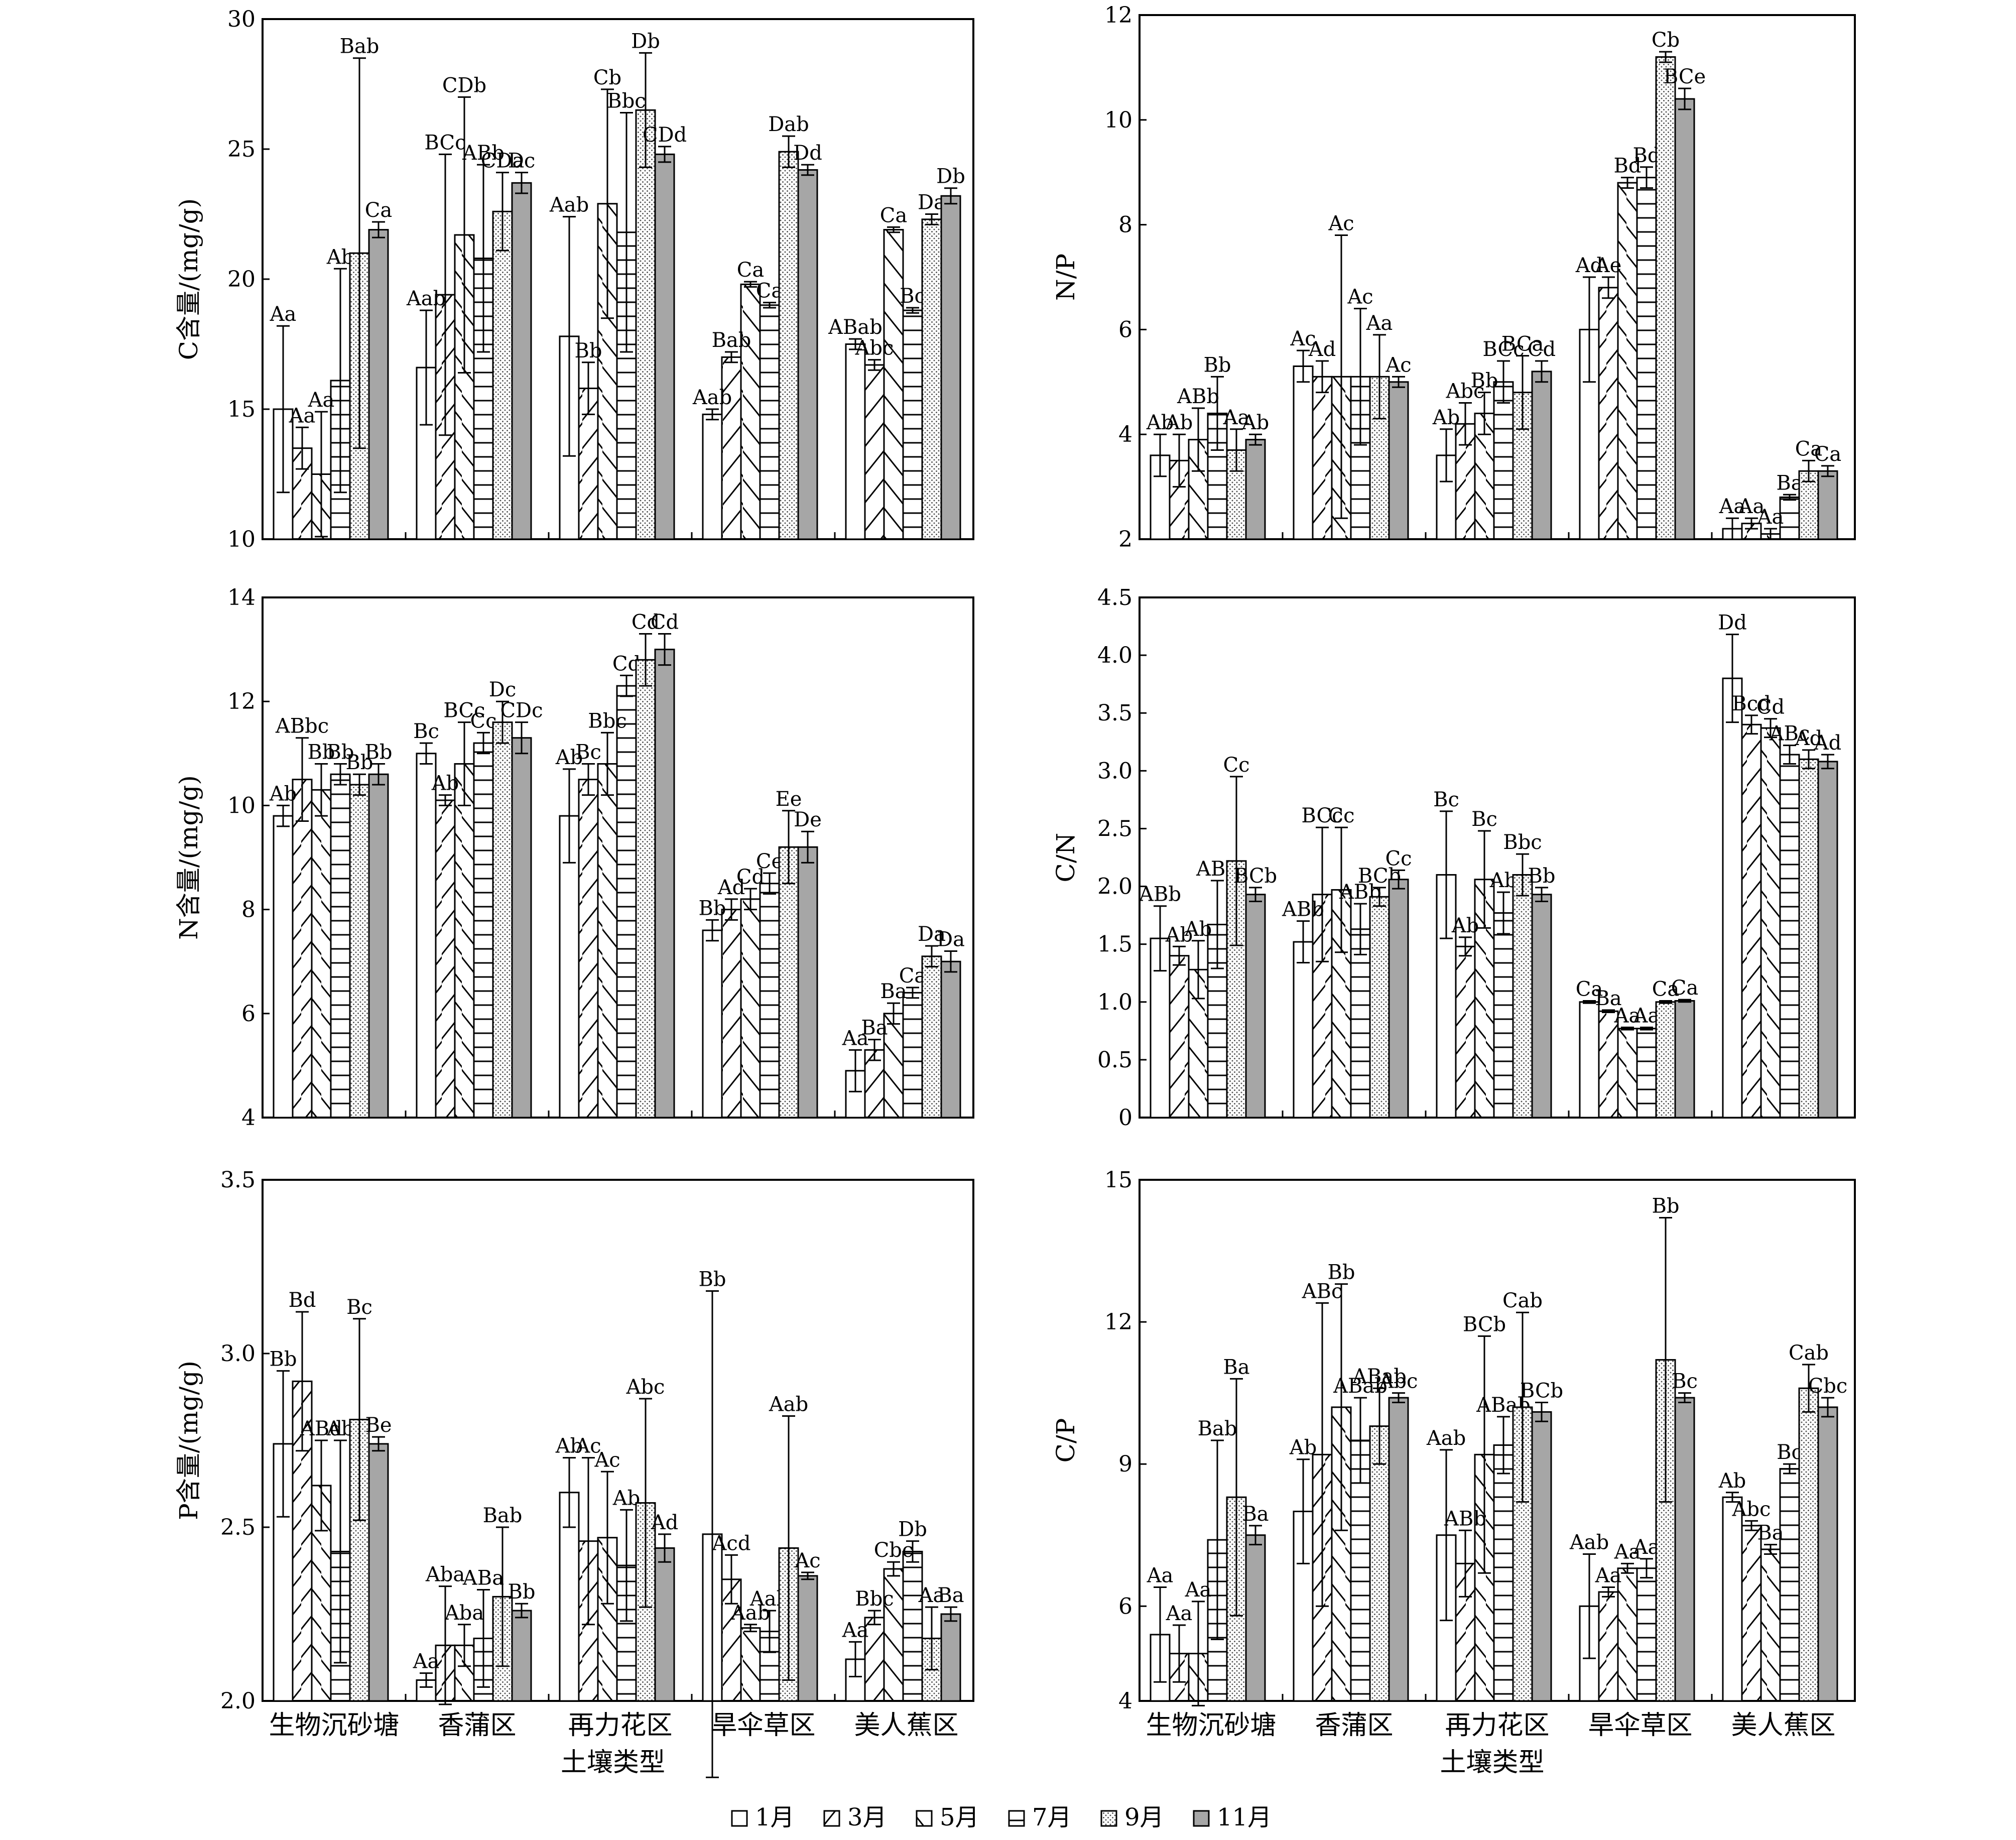  What do you see at coordinates (1751, 704) in the screenshot?
I see `significance-letter: Bcd` at bounding box center [1751, 704].